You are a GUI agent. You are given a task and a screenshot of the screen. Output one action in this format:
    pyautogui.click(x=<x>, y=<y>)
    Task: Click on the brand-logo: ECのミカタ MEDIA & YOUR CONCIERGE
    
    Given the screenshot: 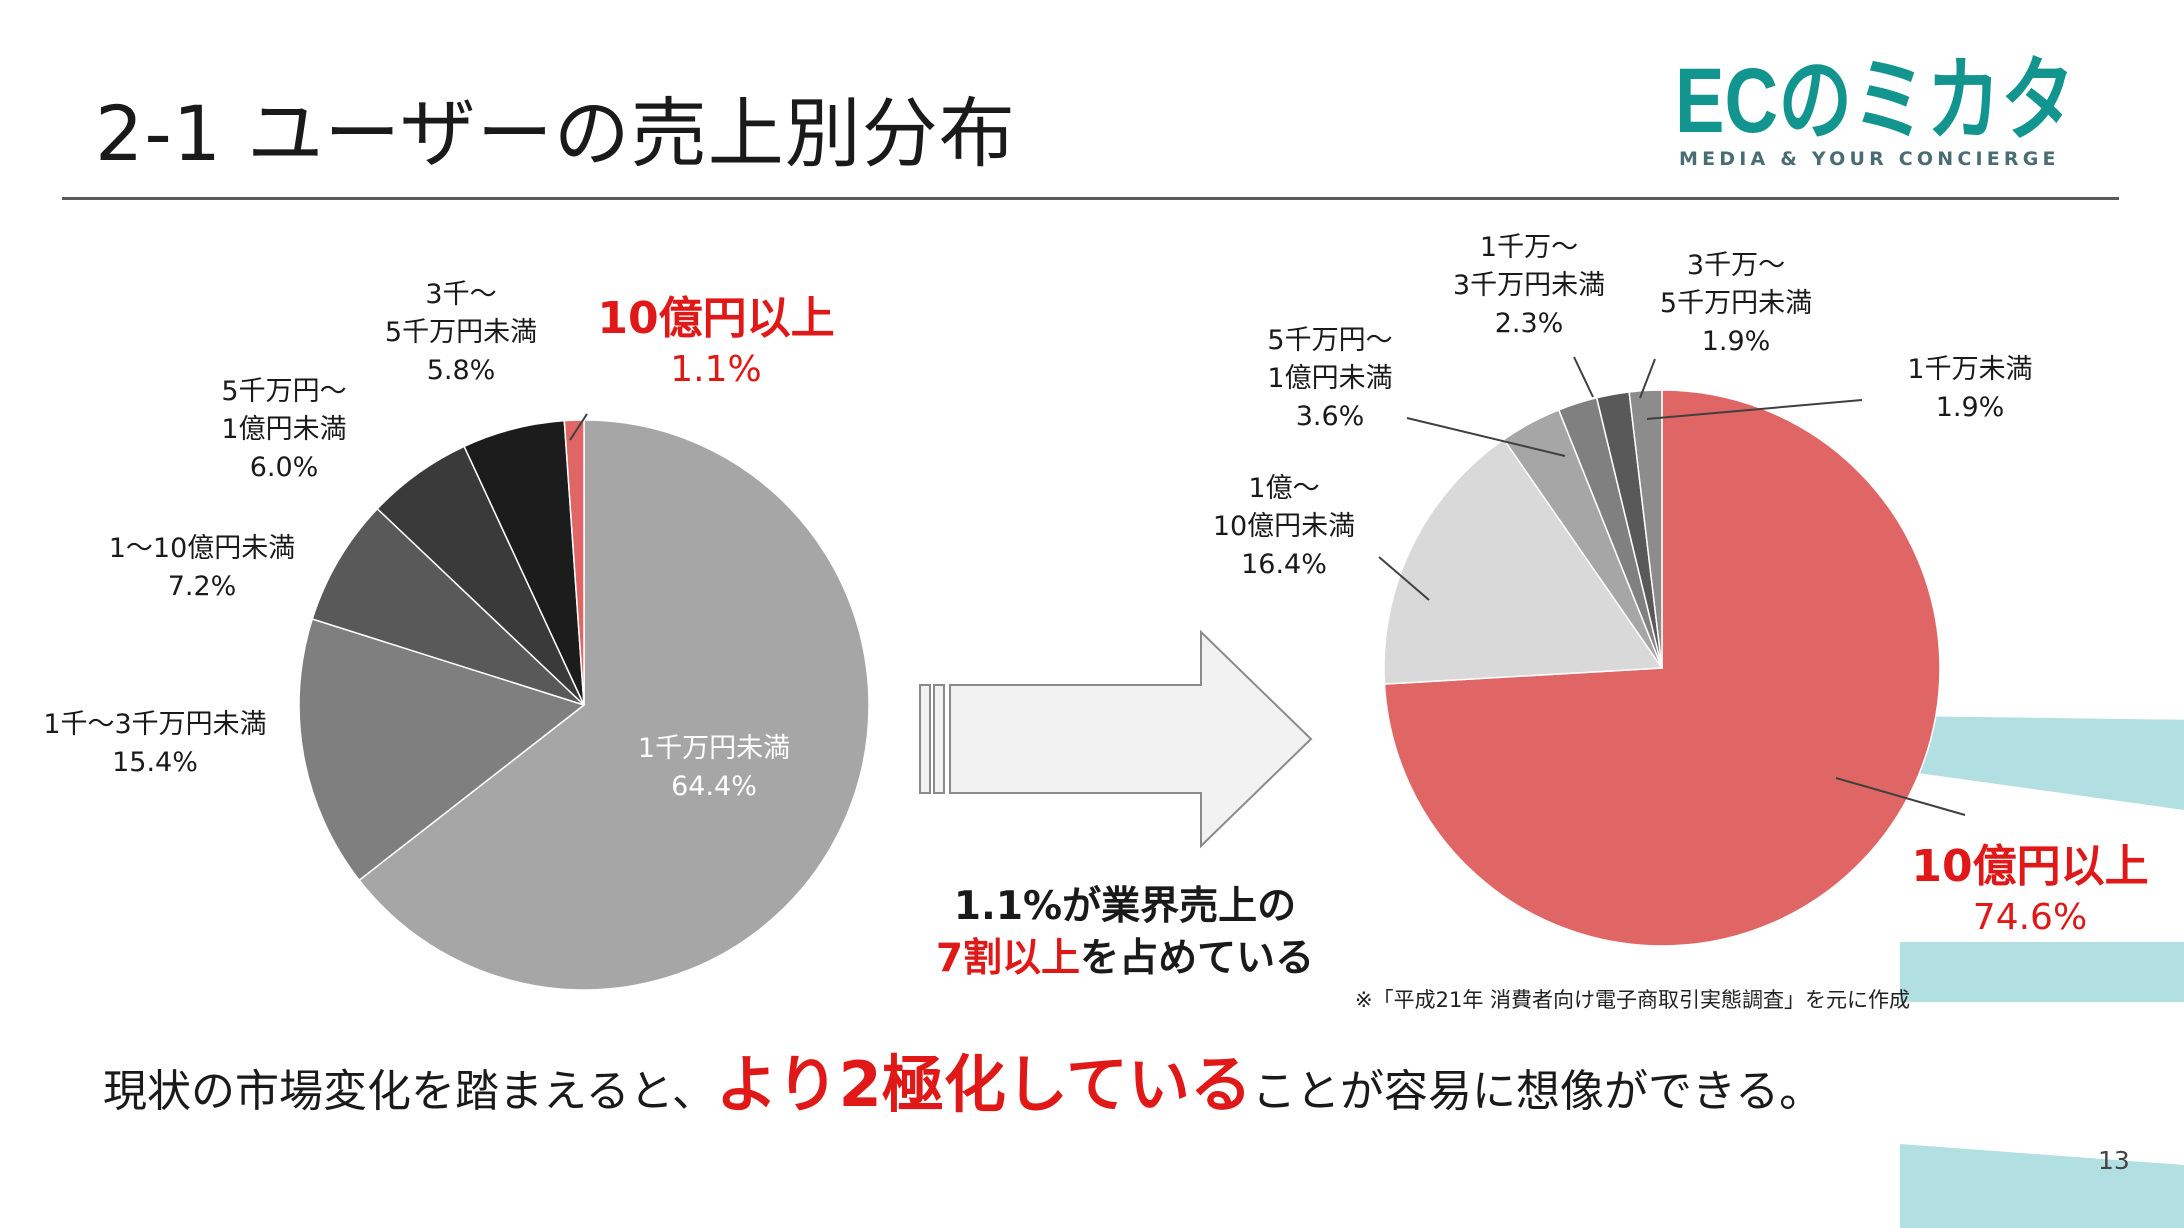 What is the action you would take?
    pyautogui.click(x=1875, y=109)
    